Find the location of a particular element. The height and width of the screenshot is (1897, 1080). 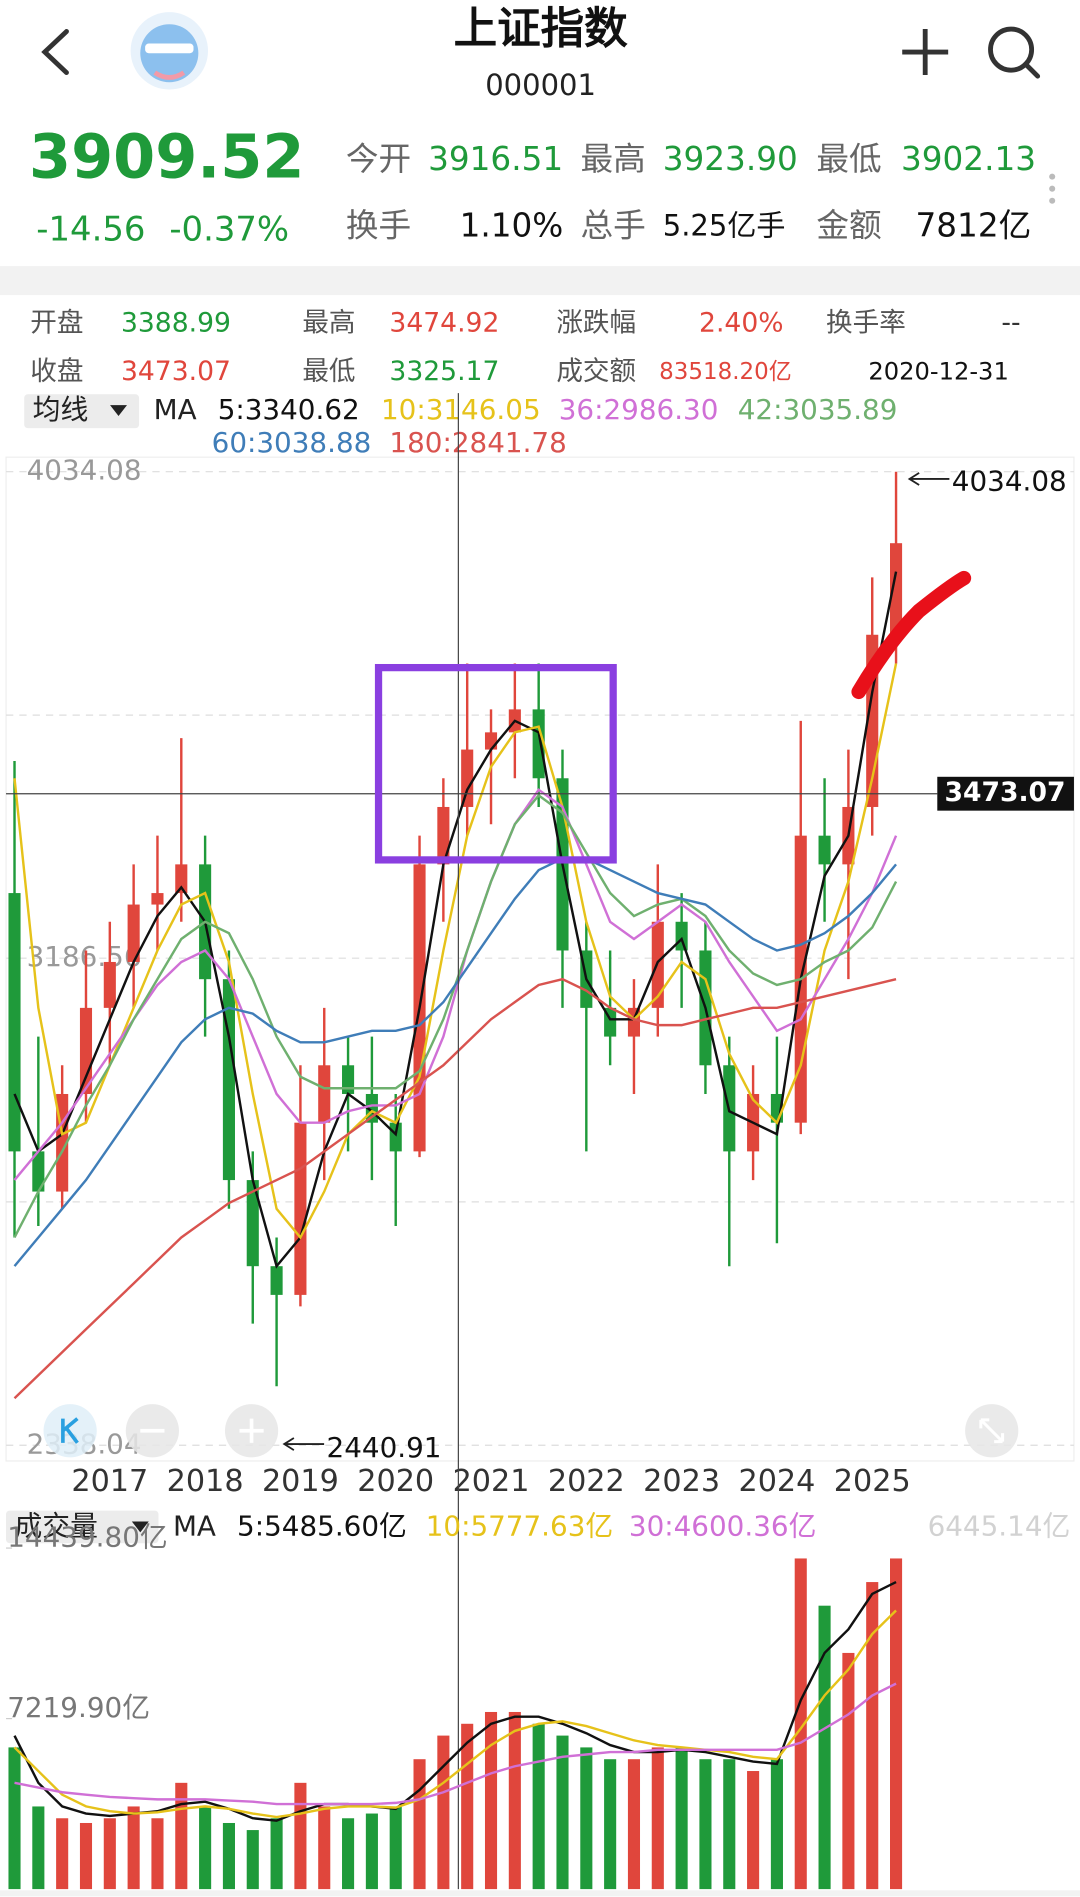

volume-button is located at coordinates (82, 1527).